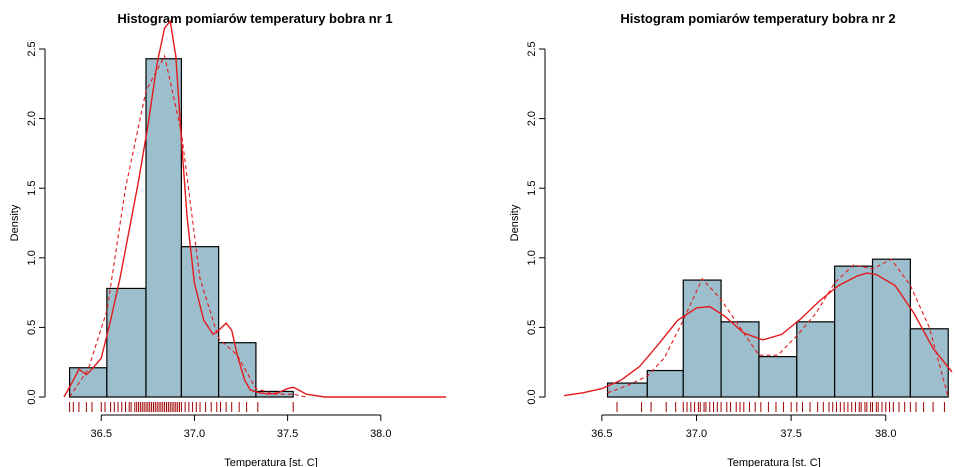  What do you see at coordinates (778, 328) in the screenshot?
I see `density-line-dashed` at bounding box center [778, 328].